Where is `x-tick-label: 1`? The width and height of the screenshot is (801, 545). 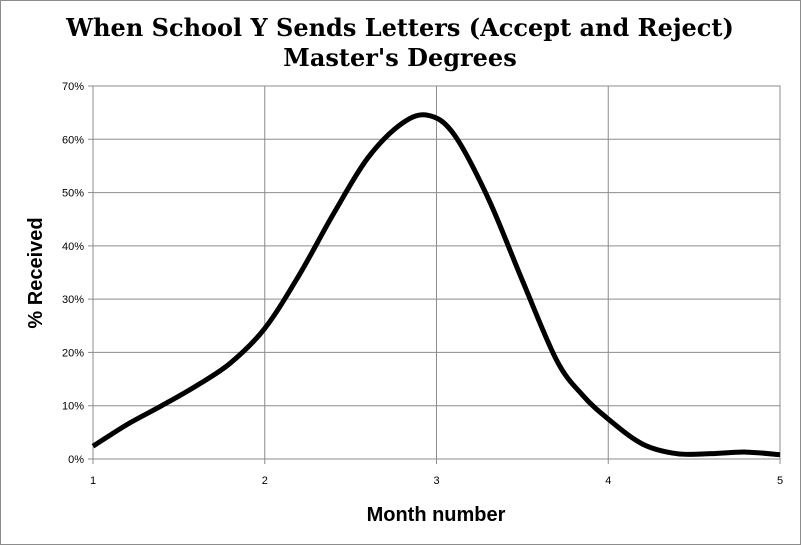
x-tick-label: 1 is located at coordinates (93, 481).